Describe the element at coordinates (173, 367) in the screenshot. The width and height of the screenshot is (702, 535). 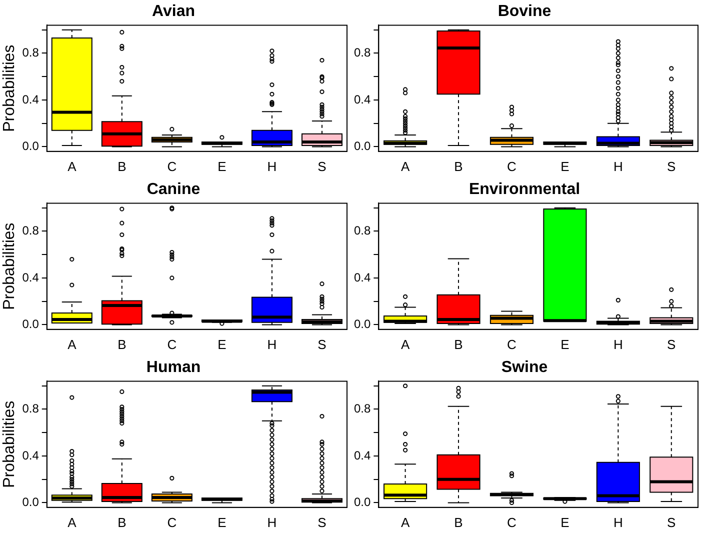
I see `chart-title: Human` at that location.